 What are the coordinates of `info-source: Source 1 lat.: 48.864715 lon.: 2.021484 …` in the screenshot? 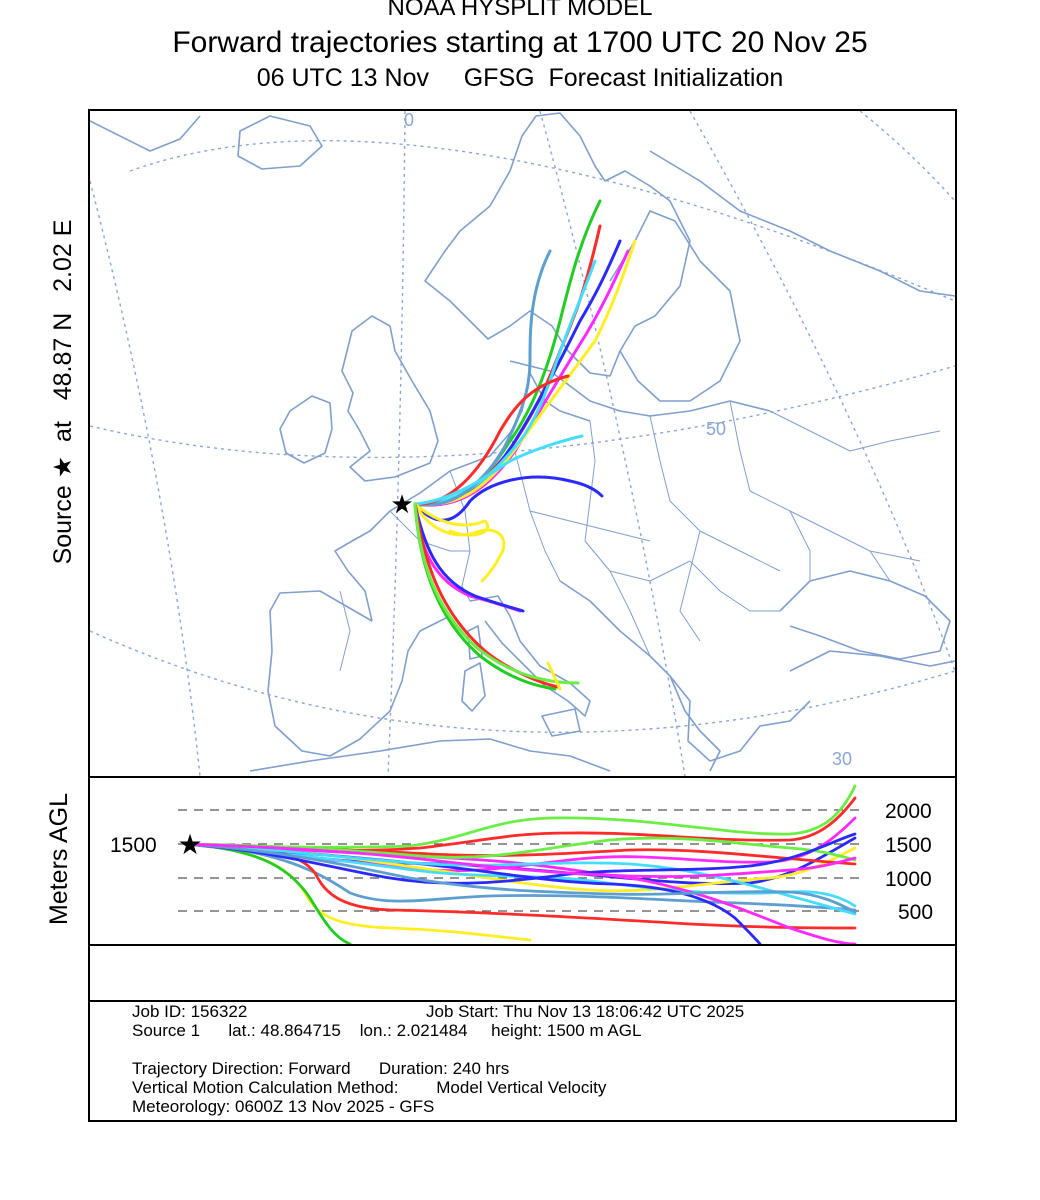 It's located at (387, 1030).